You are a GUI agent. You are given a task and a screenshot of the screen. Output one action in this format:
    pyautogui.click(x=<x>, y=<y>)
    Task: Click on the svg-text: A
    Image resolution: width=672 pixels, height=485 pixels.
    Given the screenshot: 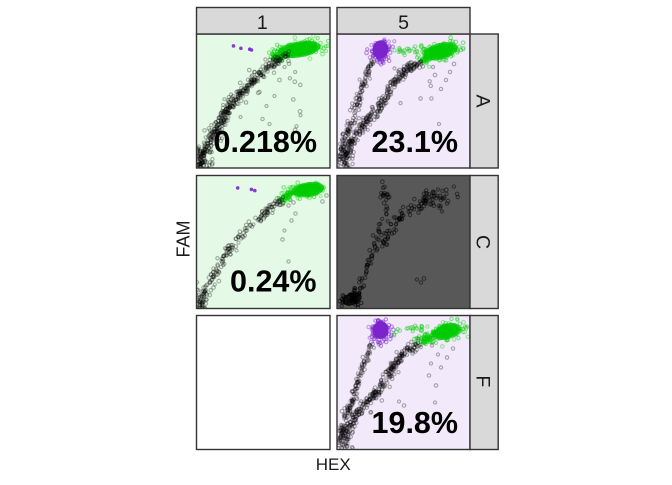 What is the action you would take?
    pyautogui.click(x=482, y=100)
    